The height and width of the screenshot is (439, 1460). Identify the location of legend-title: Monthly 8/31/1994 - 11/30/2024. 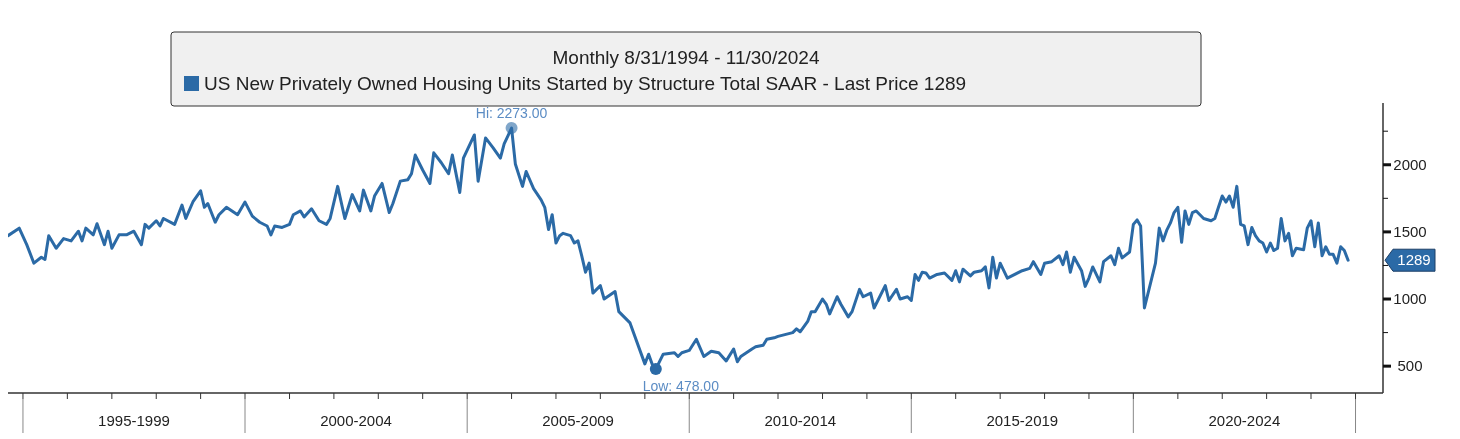
(686, 57).